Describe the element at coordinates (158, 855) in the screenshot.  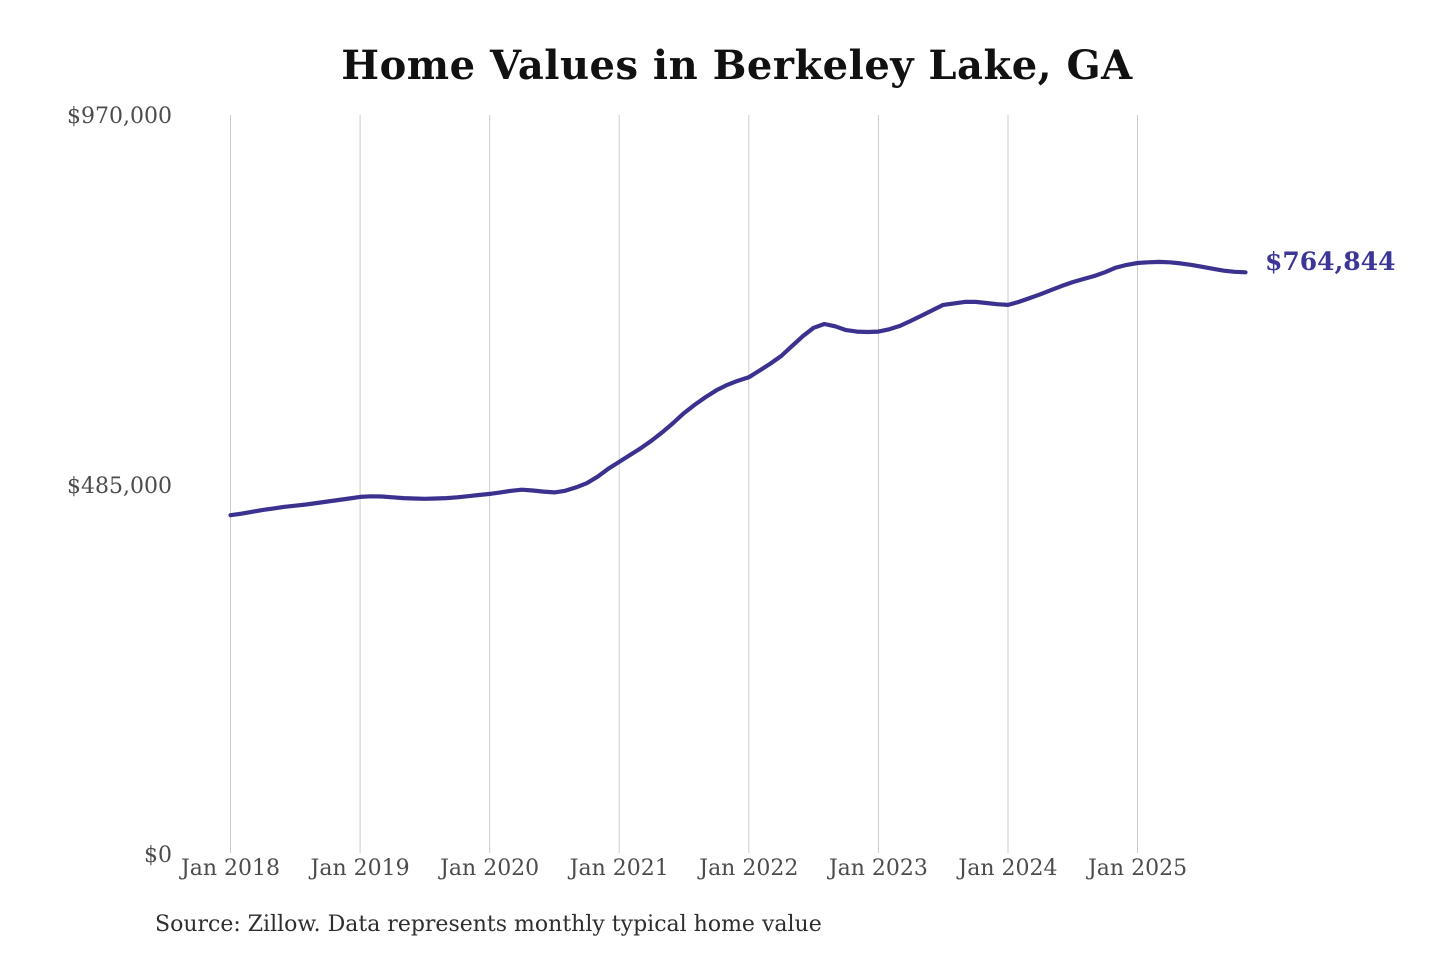
I see `y-tick-label: $0` at that location.